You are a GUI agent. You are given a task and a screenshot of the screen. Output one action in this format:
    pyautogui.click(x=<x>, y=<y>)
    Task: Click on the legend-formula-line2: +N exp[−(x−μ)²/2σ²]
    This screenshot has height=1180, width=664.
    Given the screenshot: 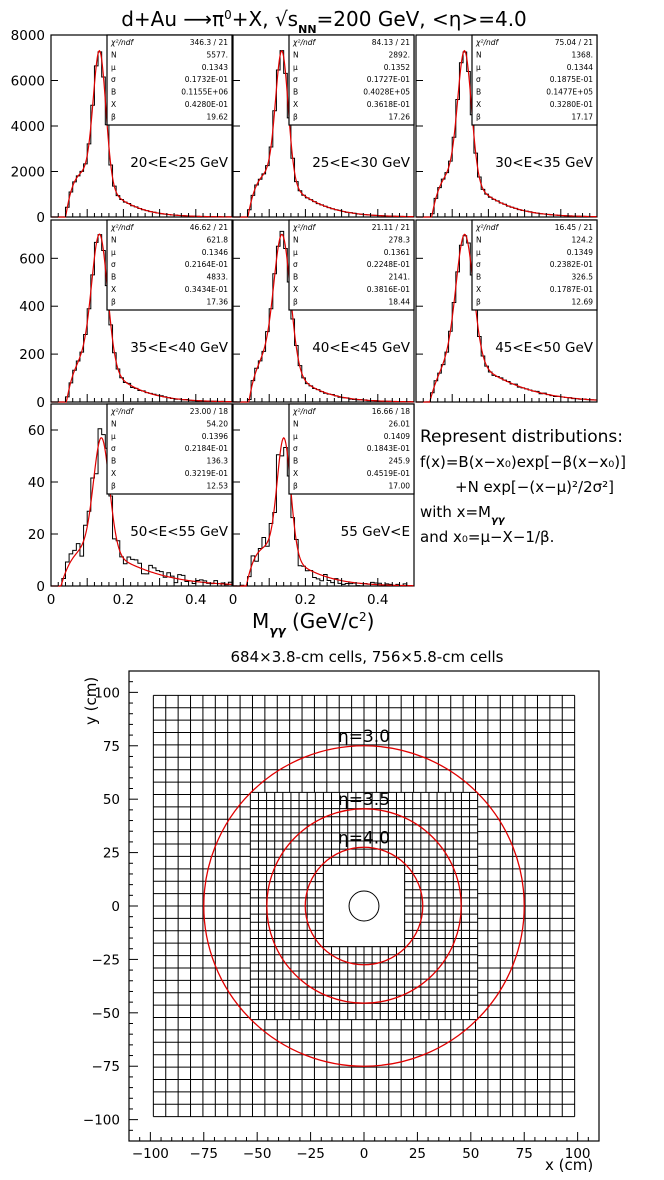 What is the action you would take?
    pyautogui.click(x=534, y=487)
    